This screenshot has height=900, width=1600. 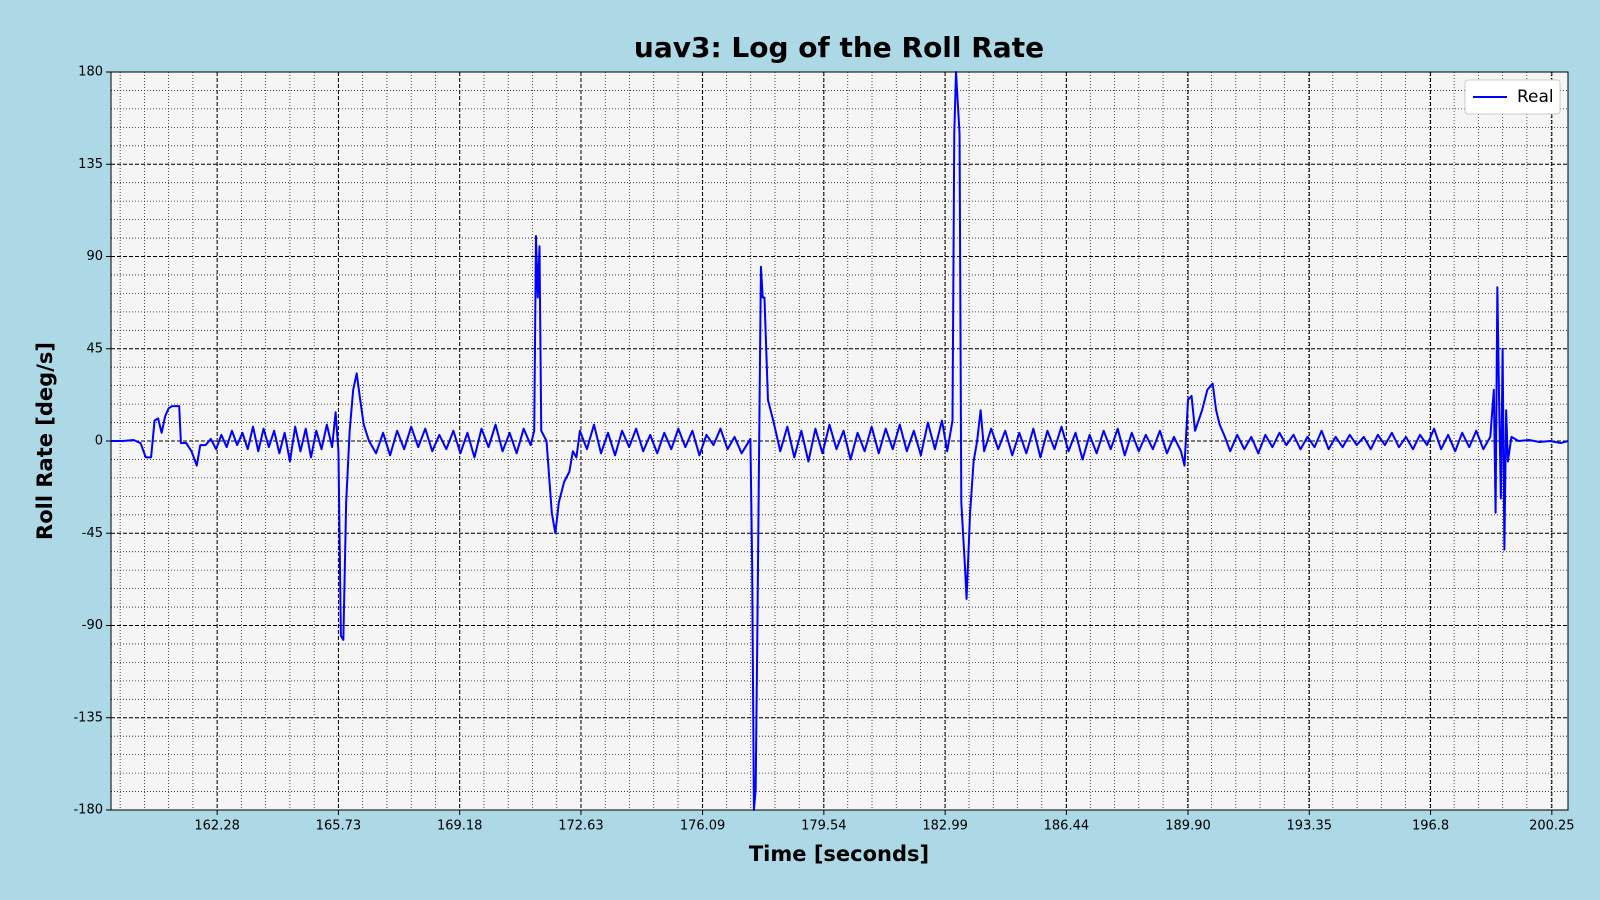 I want to click on x-tick-label: 186.44, so click(x=1067, y=826).